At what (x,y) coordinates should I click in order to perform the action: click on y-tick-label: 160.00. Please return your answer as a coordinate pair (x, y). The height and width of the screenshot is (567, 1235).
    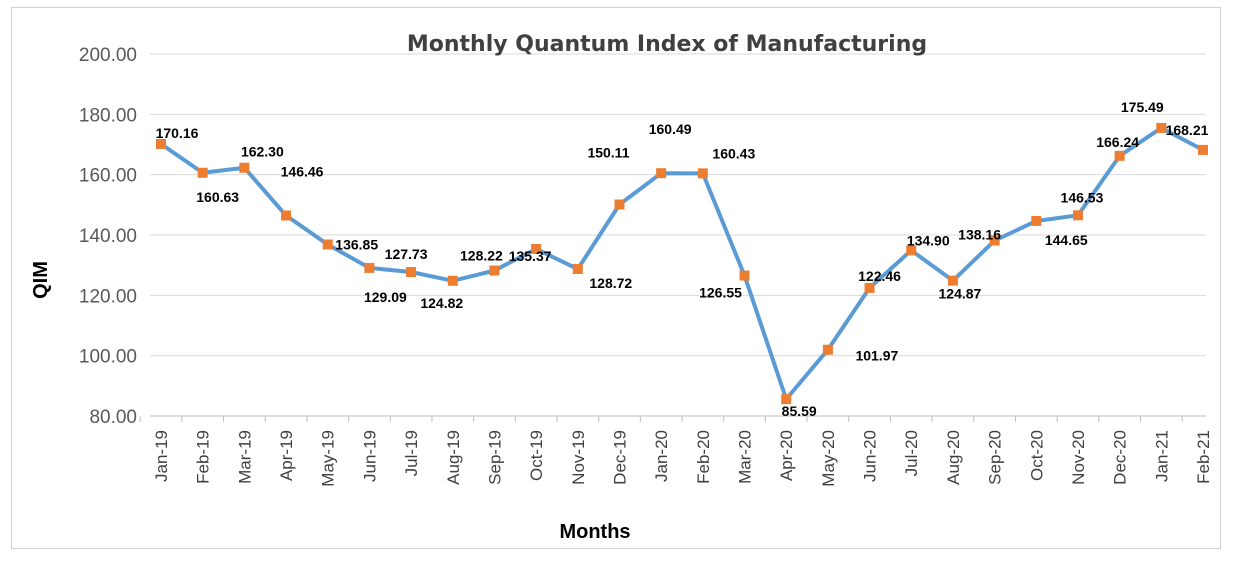
    Looking at the image, I should click on (108, 176).